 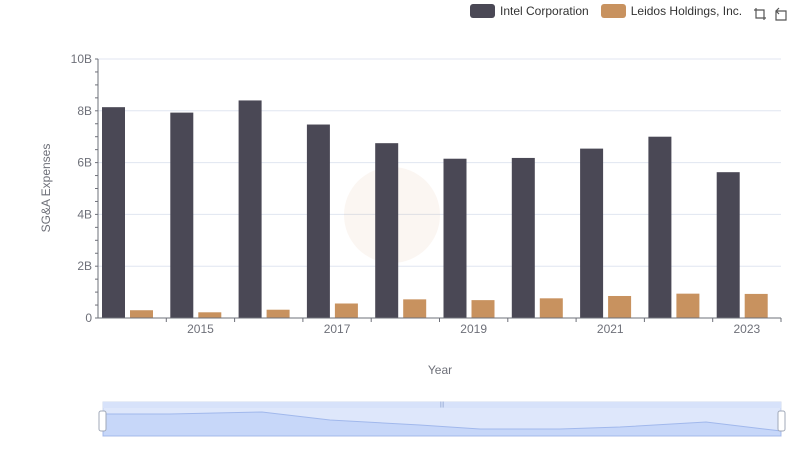 I want to click on y-tick-label: 6B, so click(x=84, y=163).